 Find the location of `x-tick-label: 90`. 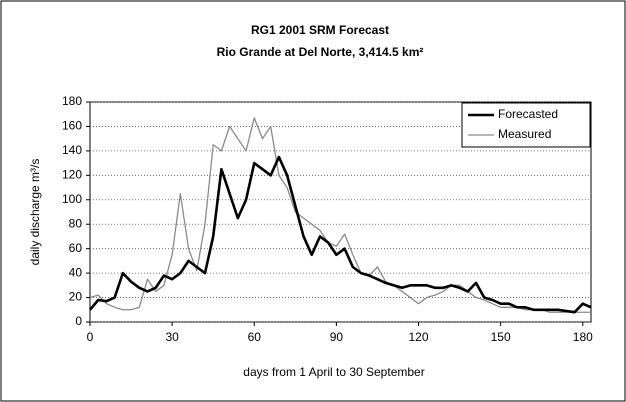

x-tick-label: 90 is located at coordinates (337, 337).